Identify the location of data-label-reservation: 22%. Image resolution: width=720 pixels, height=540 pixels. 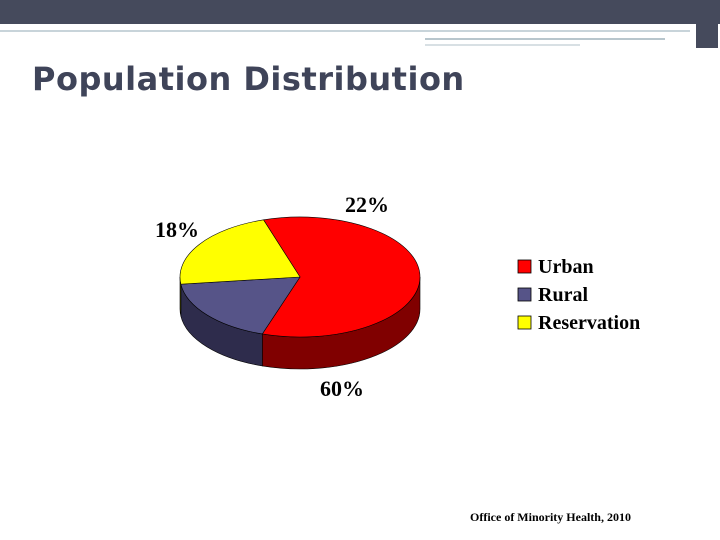
(367, 204).